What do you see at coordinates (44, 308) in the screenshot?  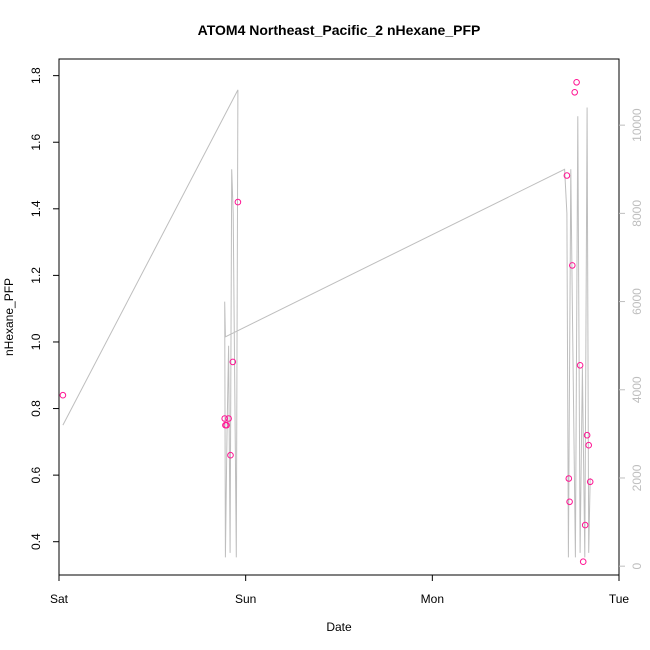 I see `y-axis-left: 0.4 0.6 0.8 1.0 1.2 1.4 1.6 1.8` at bounding box center [44, 308].